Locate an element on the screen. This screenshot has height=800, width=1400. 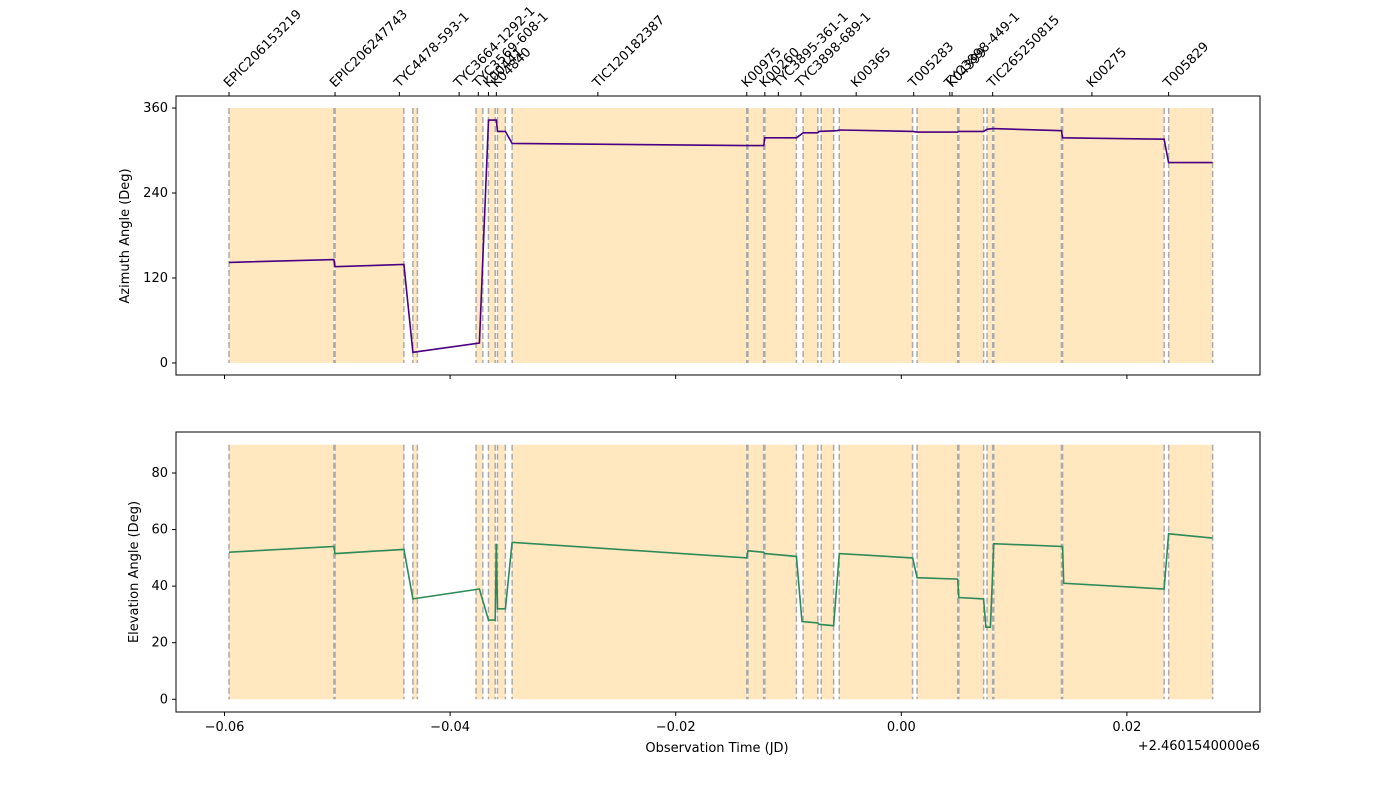
y-tick-label: 120 is located at coordinates (155, 278).